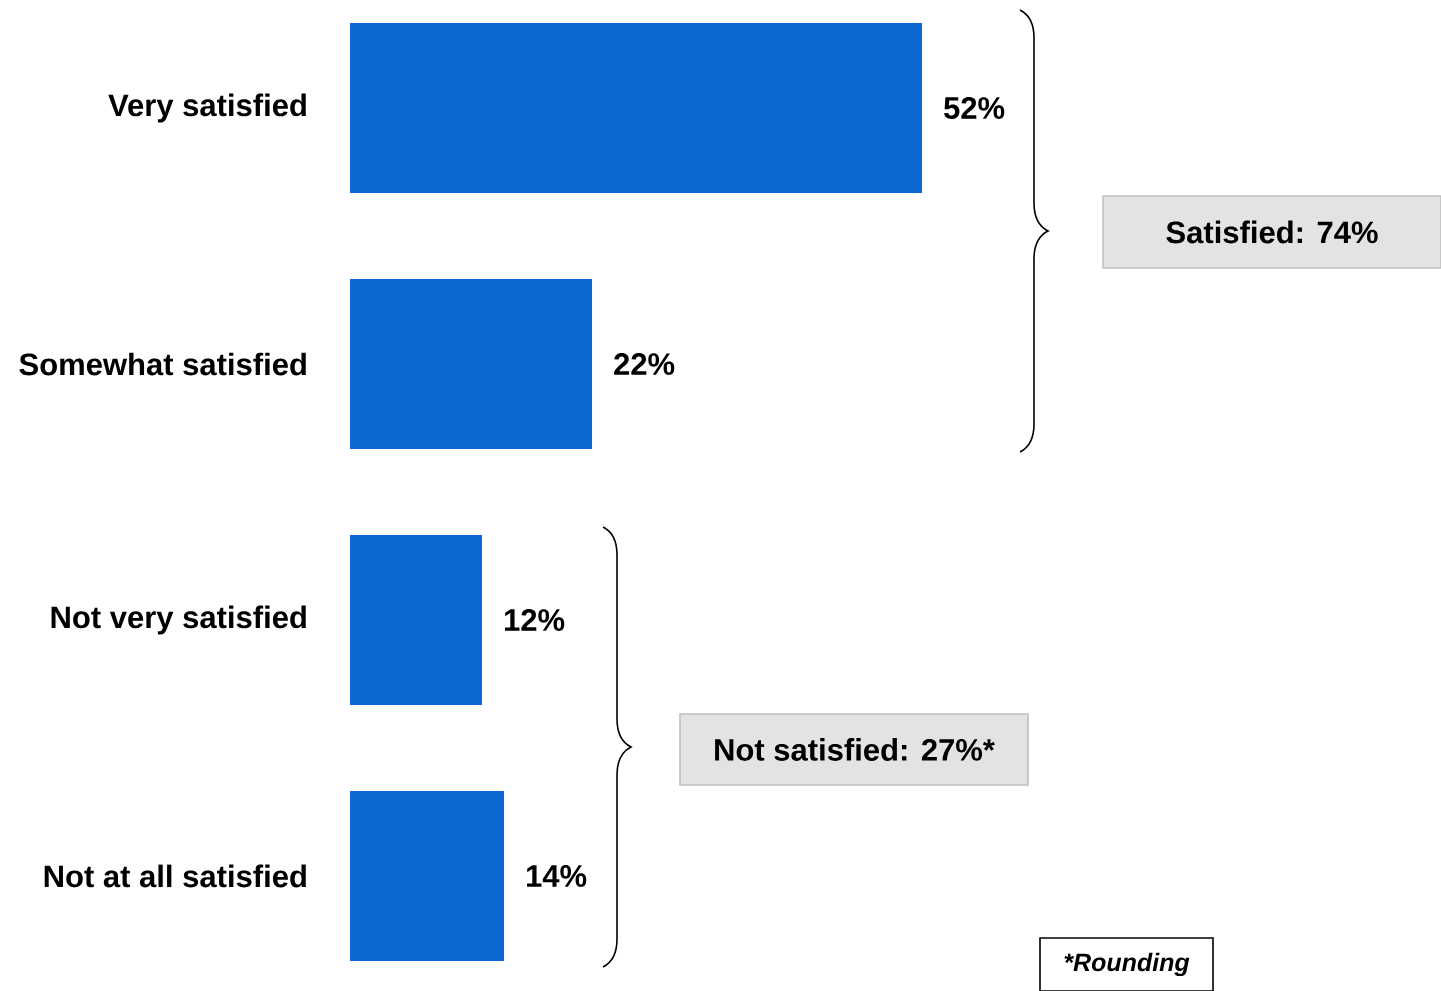  Describe the element at coordinates (1127, 964) in the screenshot. I see `text: *Rounding` at that location.